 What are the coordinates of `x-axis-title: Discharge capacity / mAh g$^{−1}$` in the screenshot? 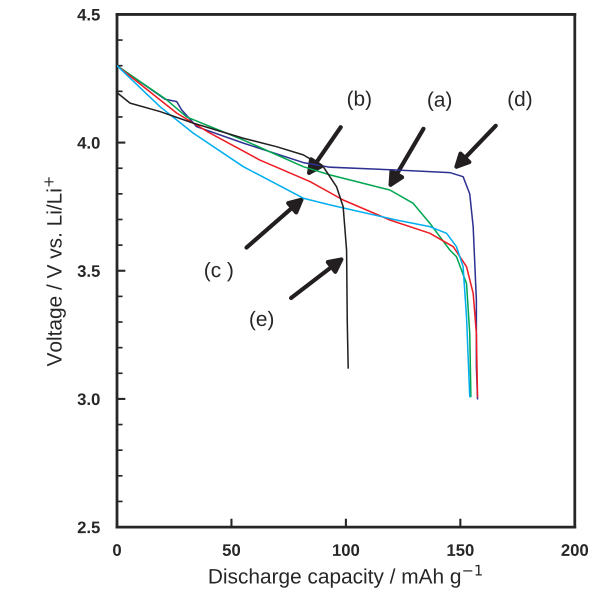 It's located at (346, 576).